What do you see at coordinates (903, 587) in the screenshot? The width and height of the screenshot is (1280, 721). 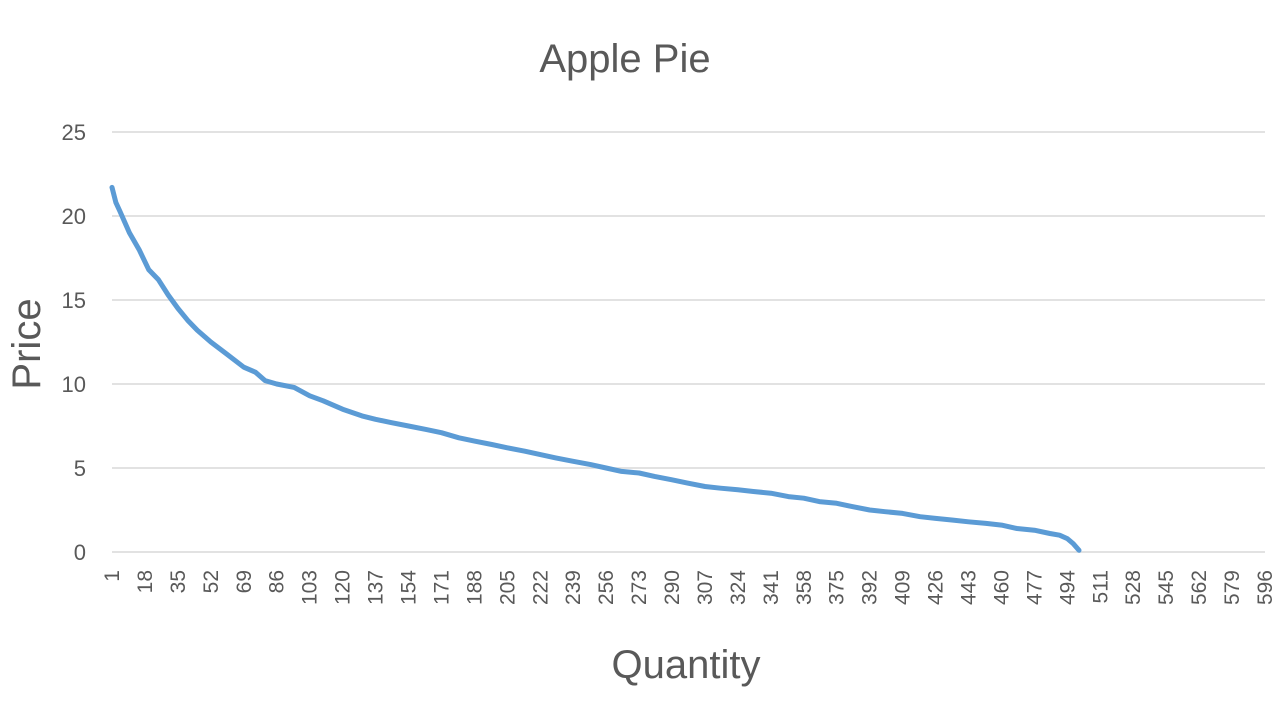 I see `x-tick-label: 409` at bounding box center [903, 587].